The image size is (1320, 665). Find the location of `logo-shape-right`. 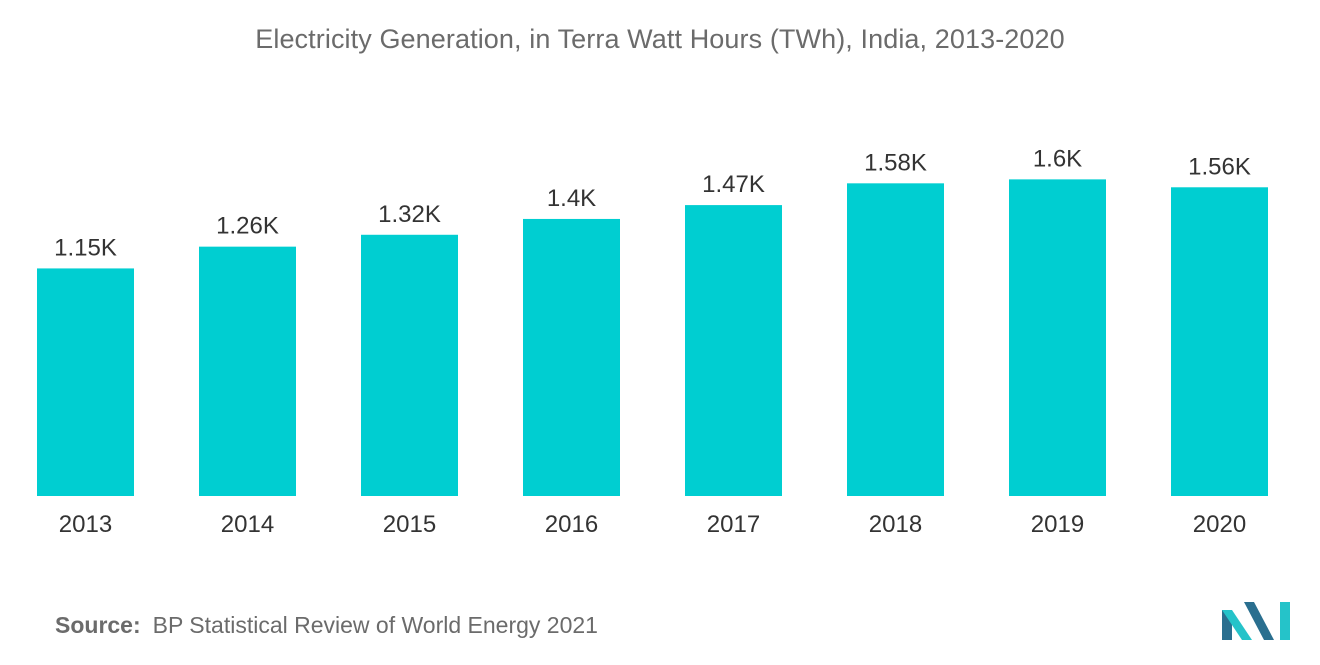

logo-shape-right is located at coordinates (1285, 621).